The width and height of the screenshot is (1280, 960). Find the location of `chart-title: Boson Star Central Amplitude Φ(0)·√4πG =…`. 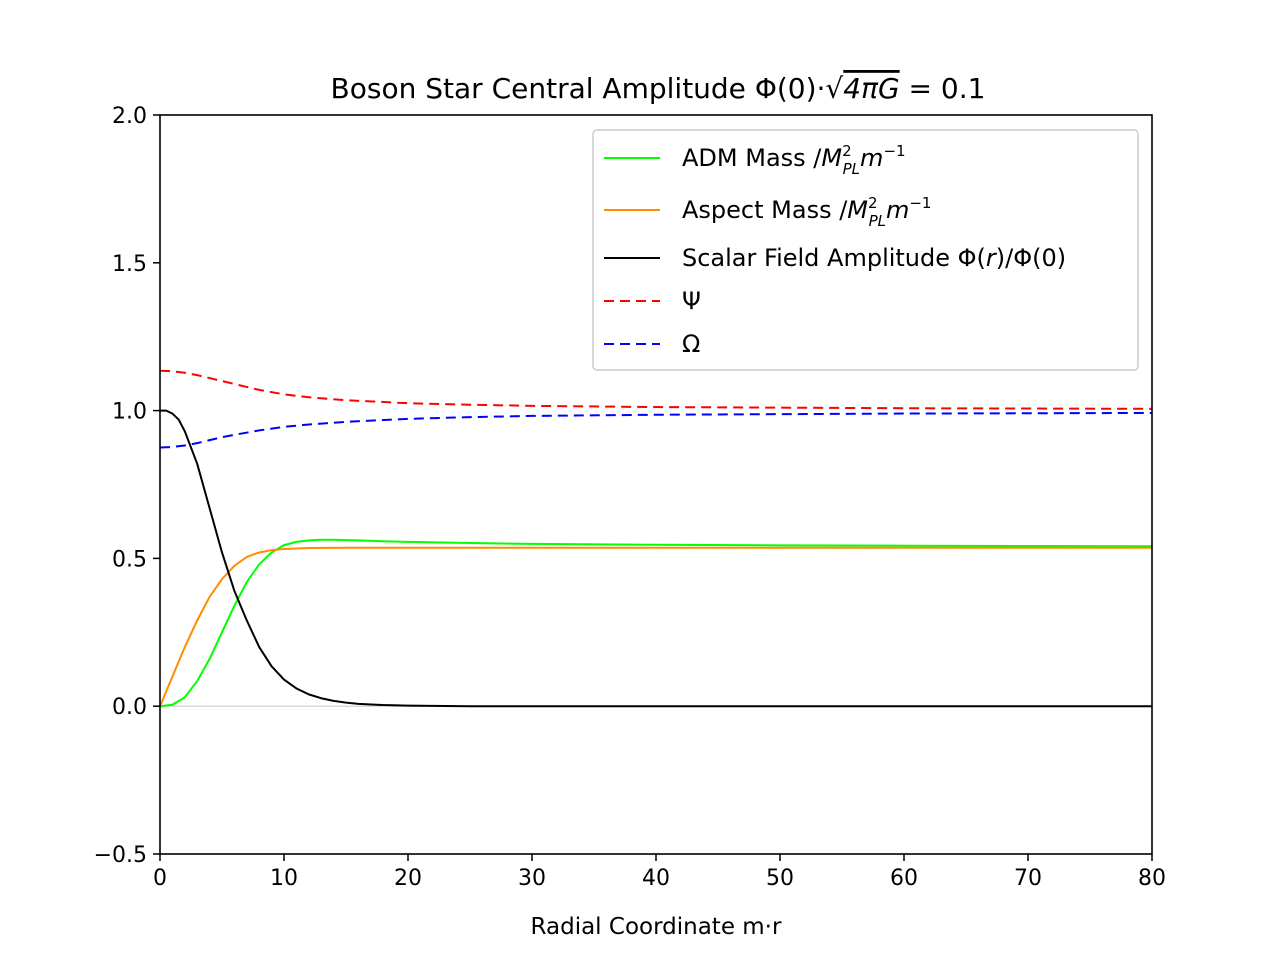

chart-title: Boson Star Central Amplitude Φ(0)·√4πG =… is located at coordinates (658, 88).